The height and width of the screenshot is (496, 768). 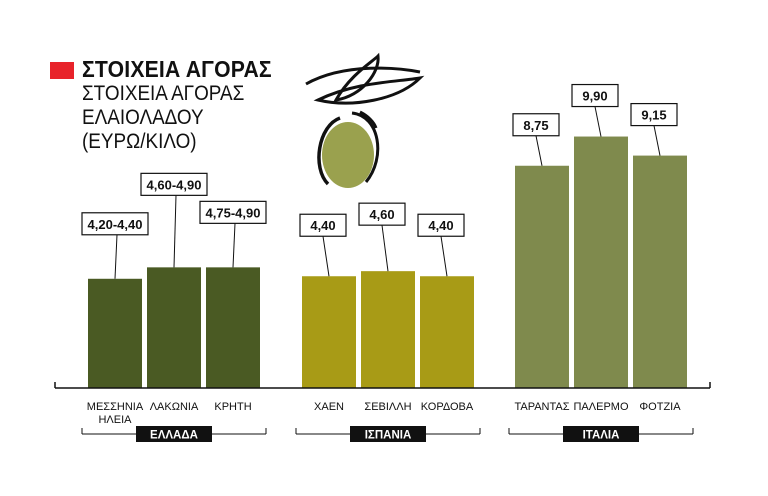 What do you see at coordinates (174, 407) in the screenshot?
I see `category-label: ΛΑΚΩΝΙΑ` at bounding box center [174, 407].